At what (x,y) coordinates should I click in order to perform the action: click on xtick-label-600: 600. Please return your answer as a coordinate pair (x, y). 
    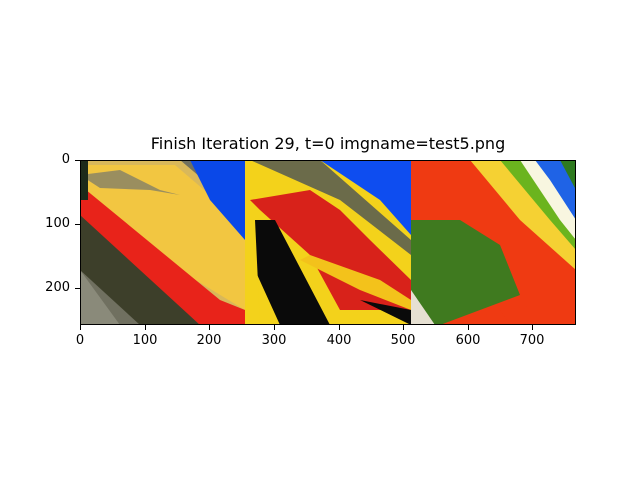
    Looking at the image, I should click on (468, 340).